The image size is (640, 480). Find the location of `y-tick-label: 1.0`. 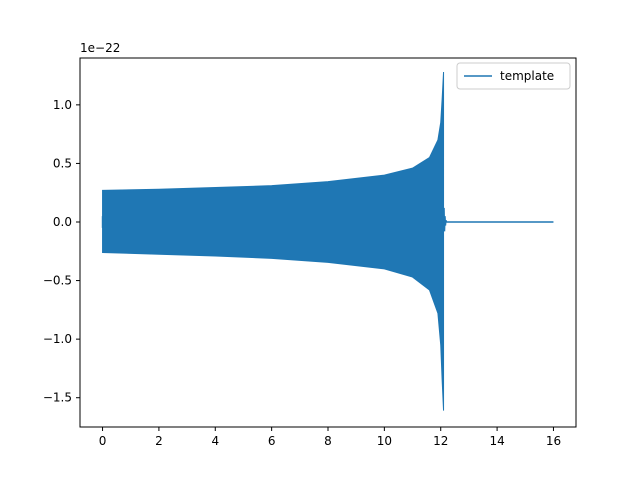

y-tick-label: 1.0 is located at coordinates (62, 105).